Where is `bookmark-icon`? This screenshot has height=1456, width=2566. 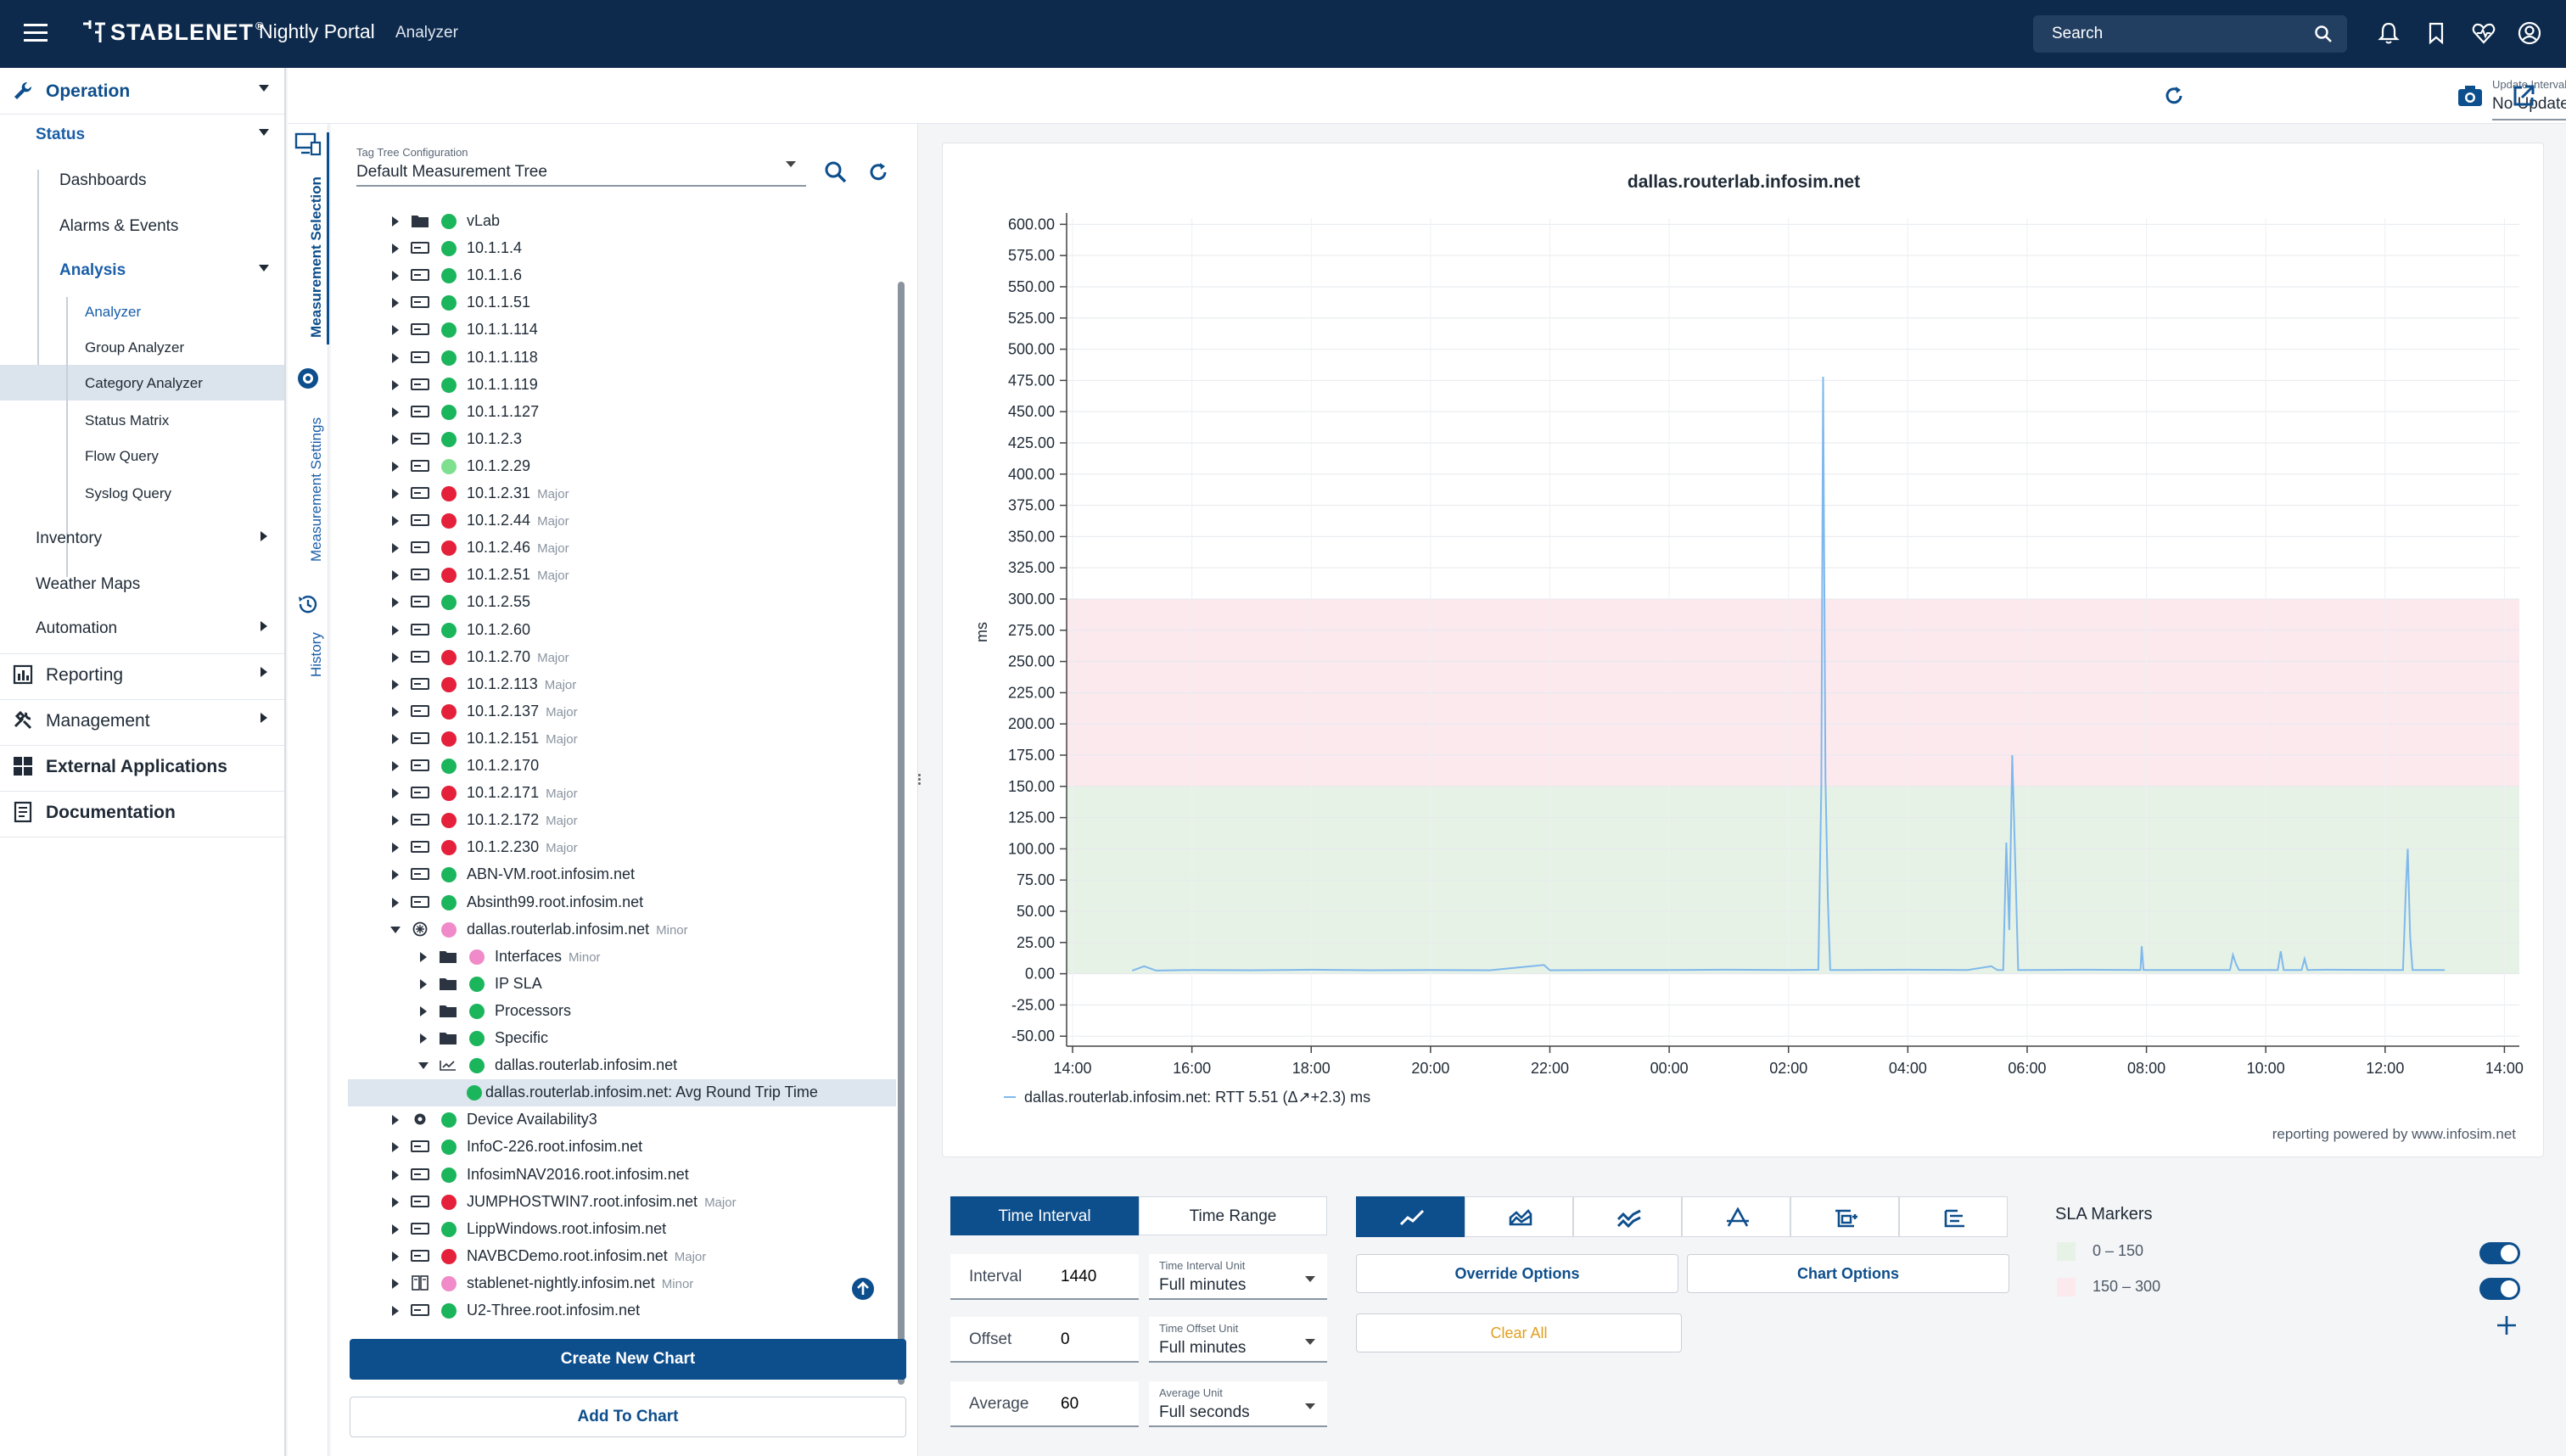
bookmark-icon is located at coordinates (2436, 33).